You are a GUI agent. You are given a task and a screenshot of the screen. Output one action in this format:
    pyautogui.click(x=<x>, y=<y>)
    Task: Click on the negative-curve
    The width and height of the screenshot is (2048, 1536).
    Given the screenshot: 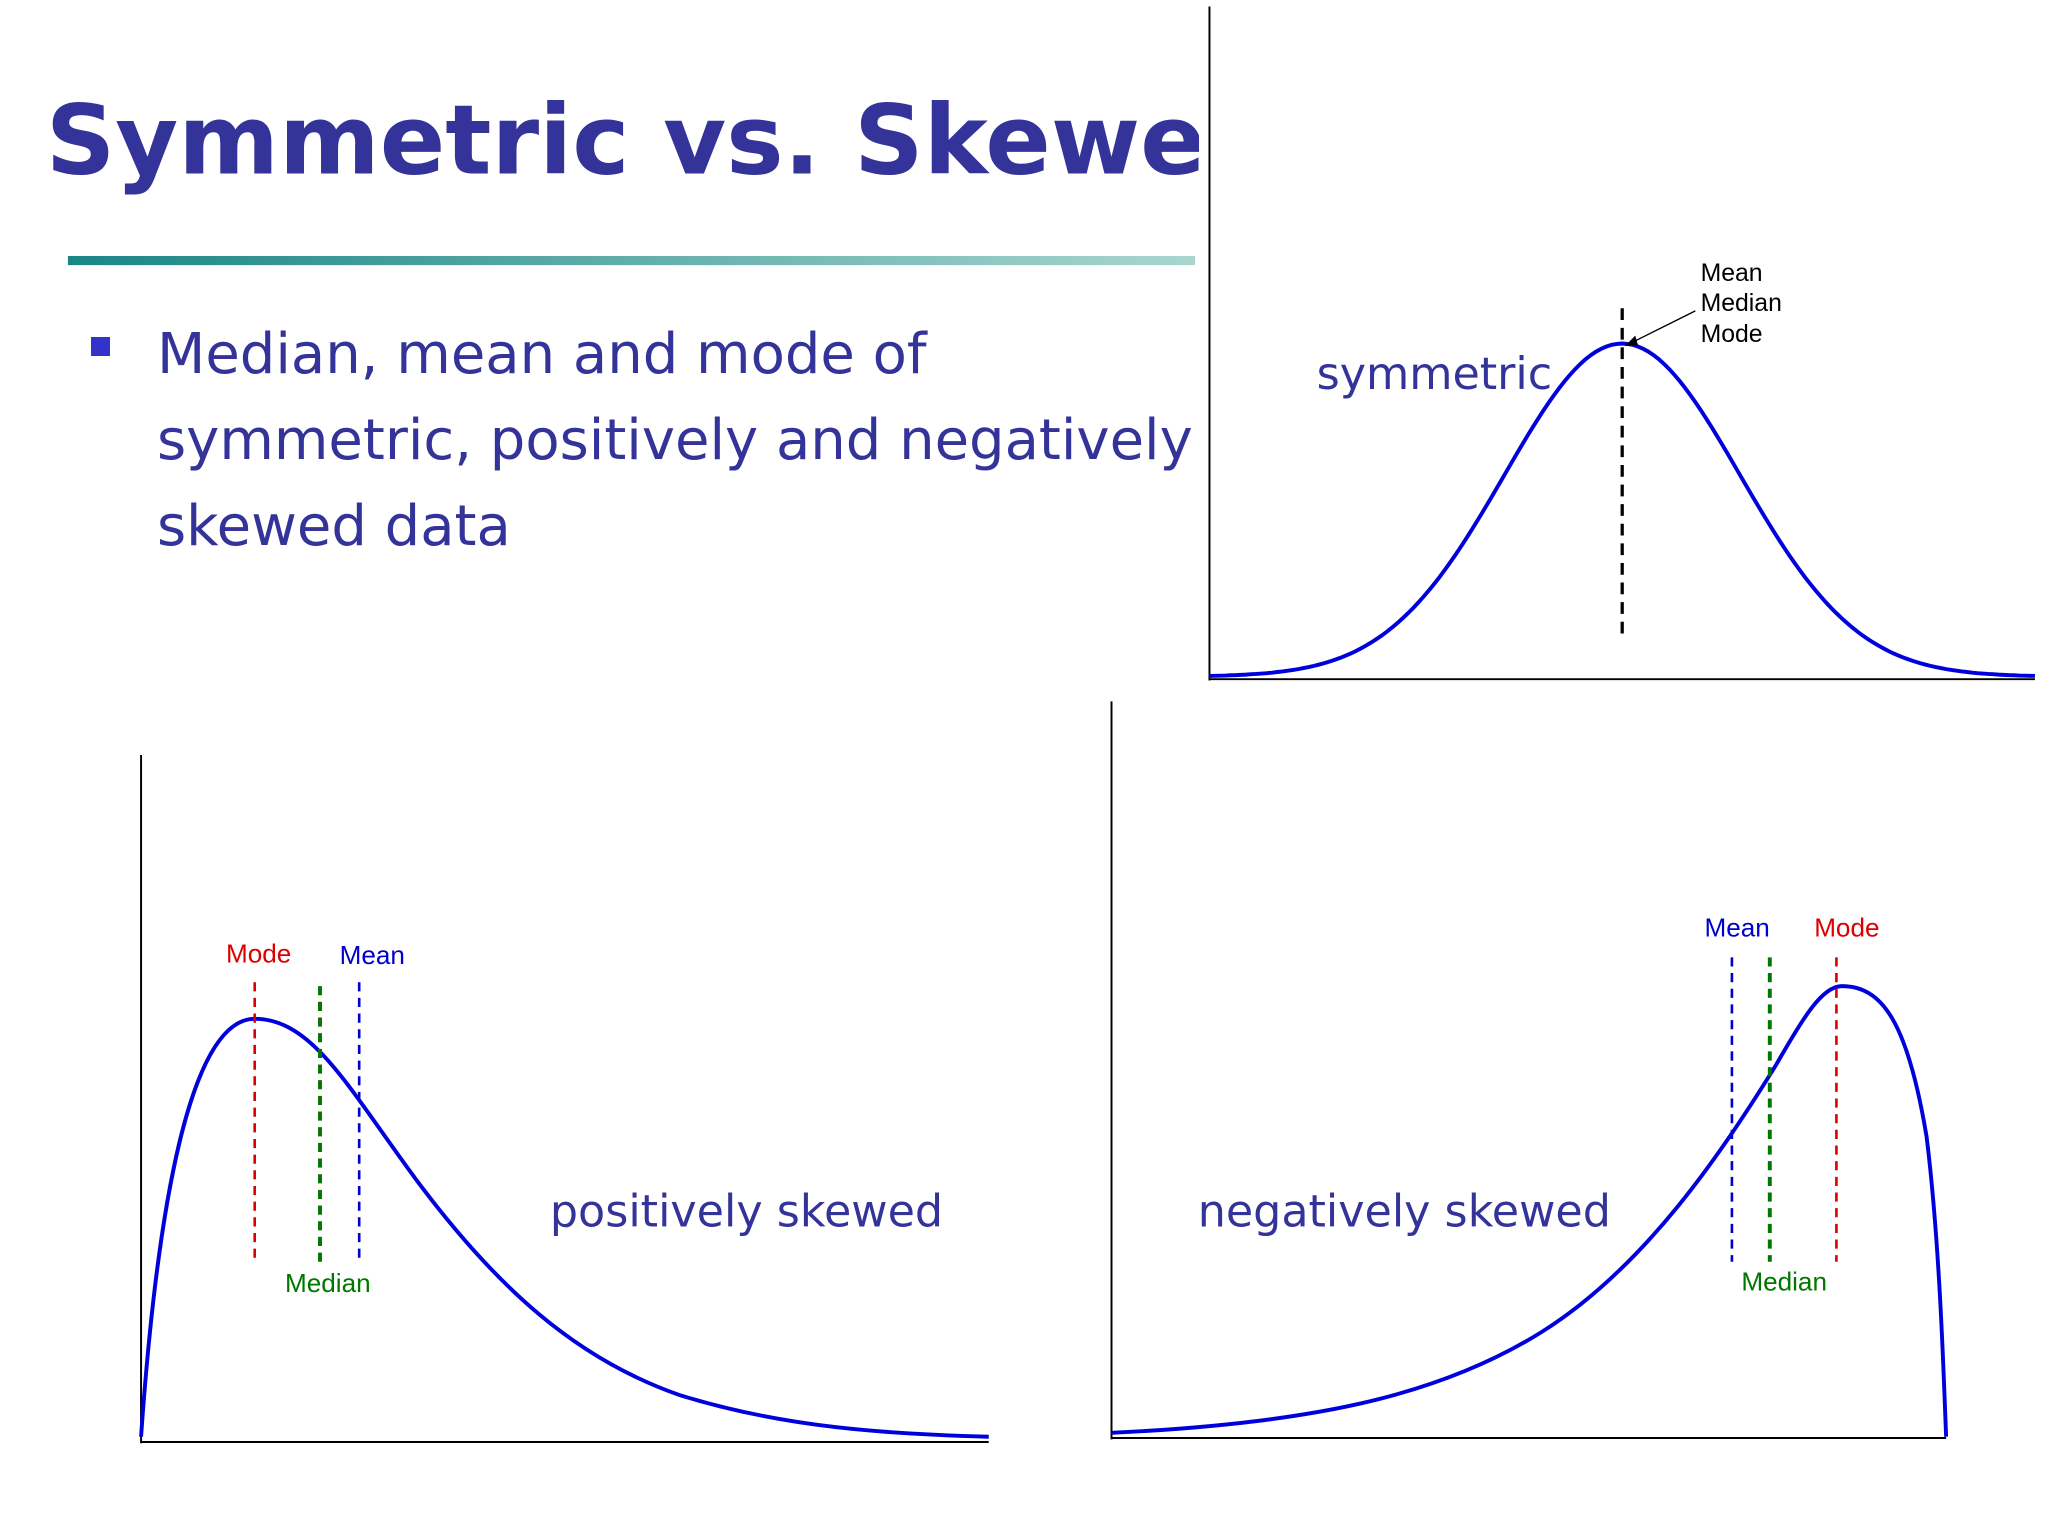 What is the action you would take?
    pyautogui.click(x=1530, y=1210)
    